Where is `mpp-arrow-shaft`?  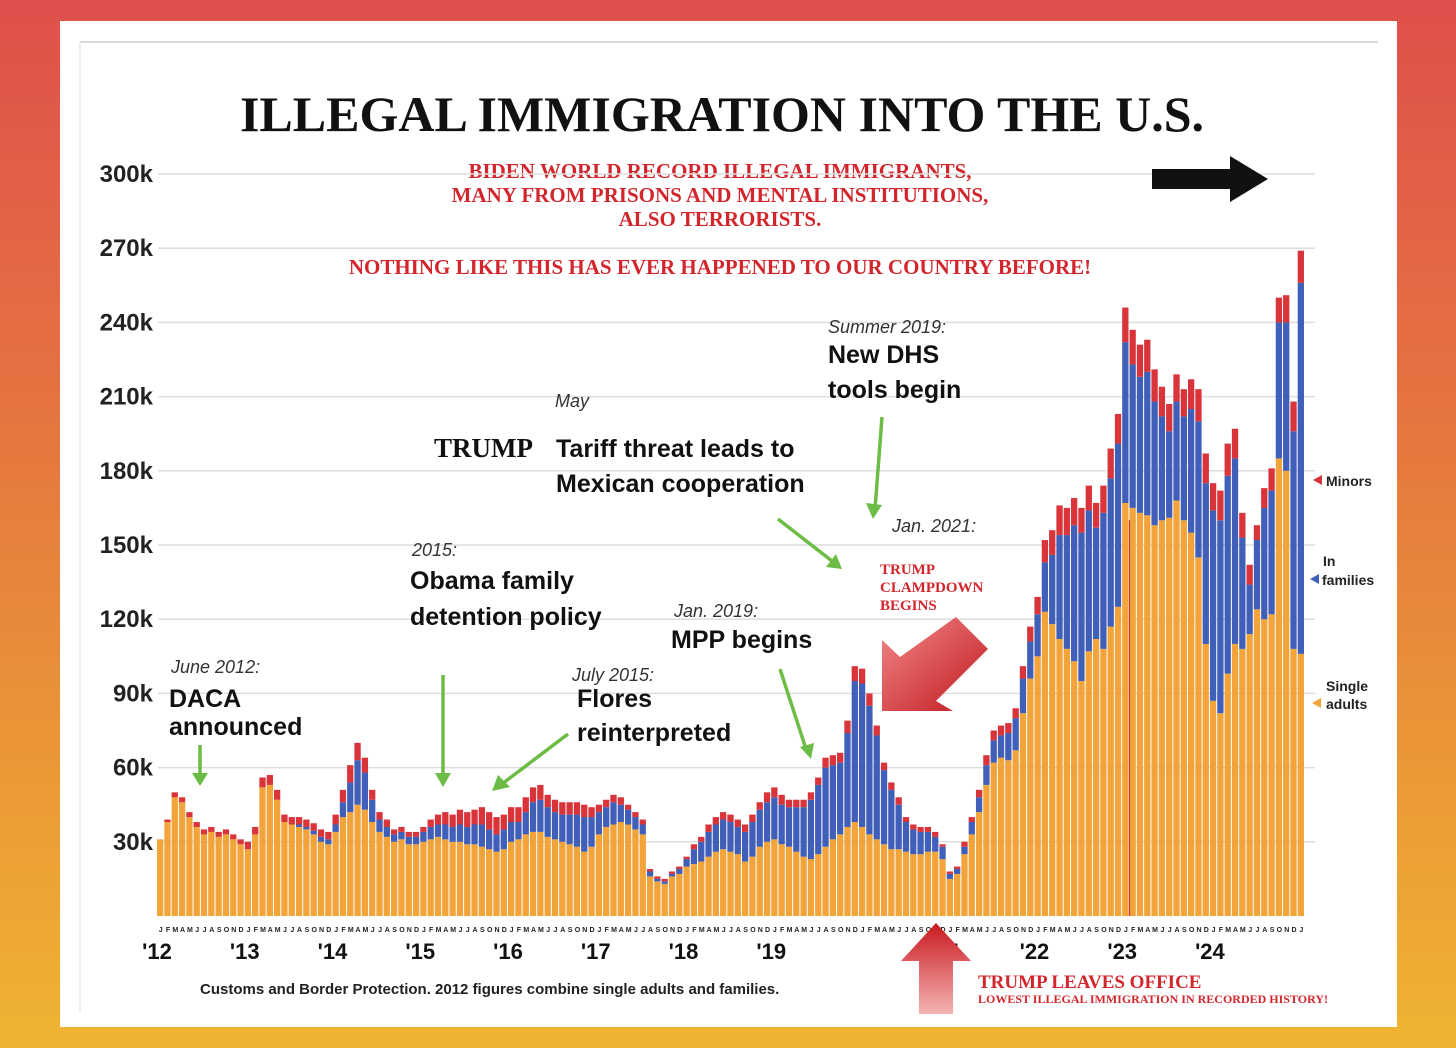
mpp-arrow-shaft is located at coordinates (793, 709).